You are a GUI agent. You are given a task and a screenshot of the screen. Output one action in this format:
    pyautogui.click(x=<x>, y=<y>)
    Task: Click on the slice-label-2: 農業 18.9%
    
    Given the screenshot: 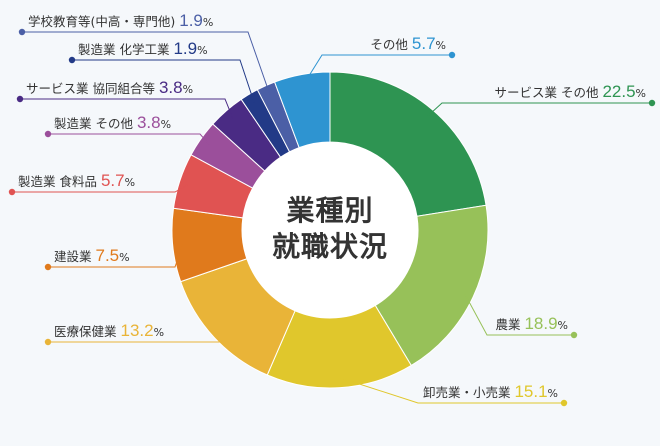 What is the action you would take?
    pyautogui.click(x=531, y=323)
    